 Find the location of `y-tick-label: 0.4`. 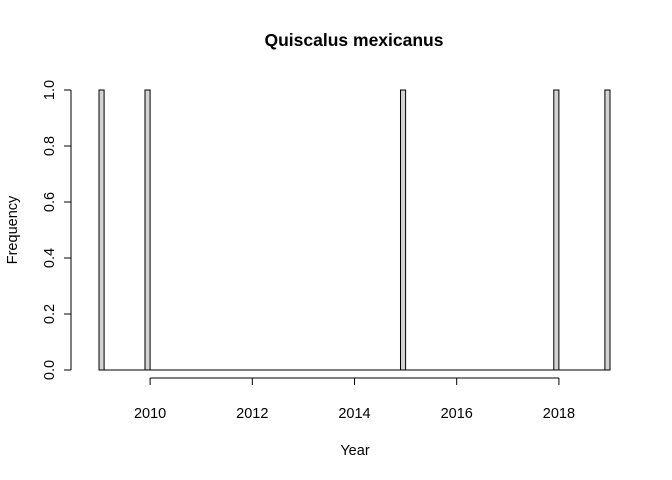

y-tick-label: 0.4 is located at coordinates (50, 258).